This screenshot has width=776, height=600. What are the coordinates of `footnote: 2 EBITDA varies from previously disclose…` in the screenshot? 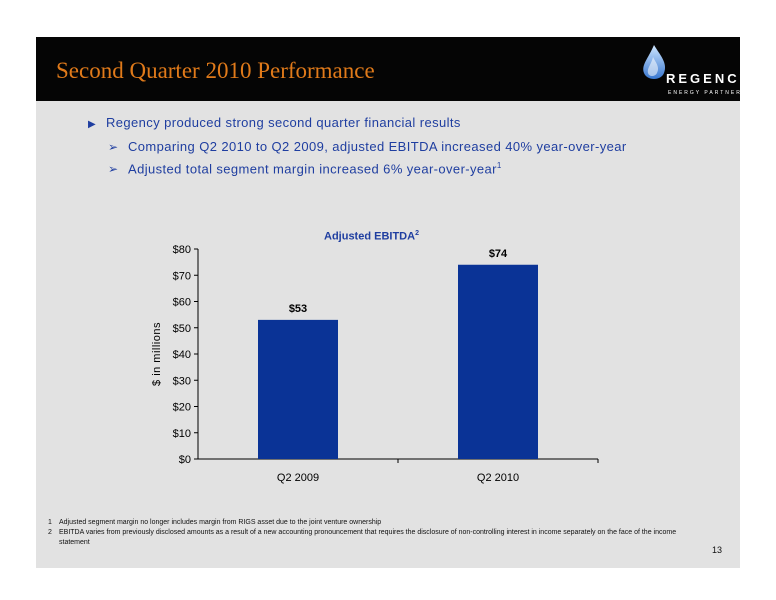 It's located at (378, 538).